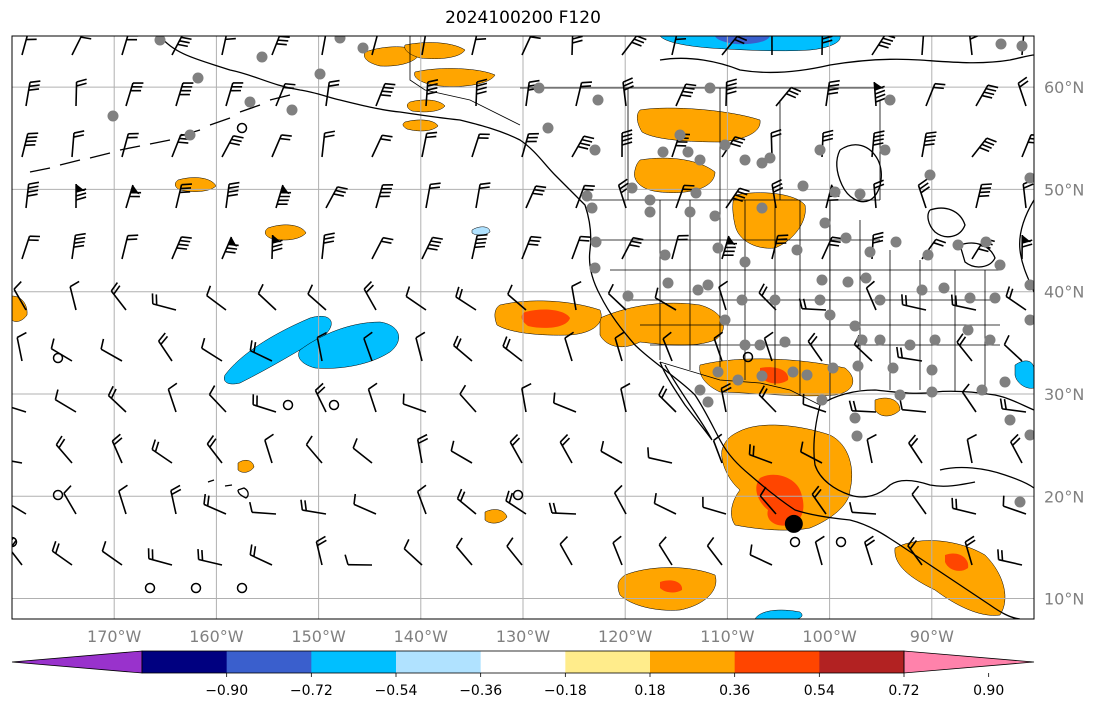  I want to click on longitude-label: 90°W, so click(932, 636).